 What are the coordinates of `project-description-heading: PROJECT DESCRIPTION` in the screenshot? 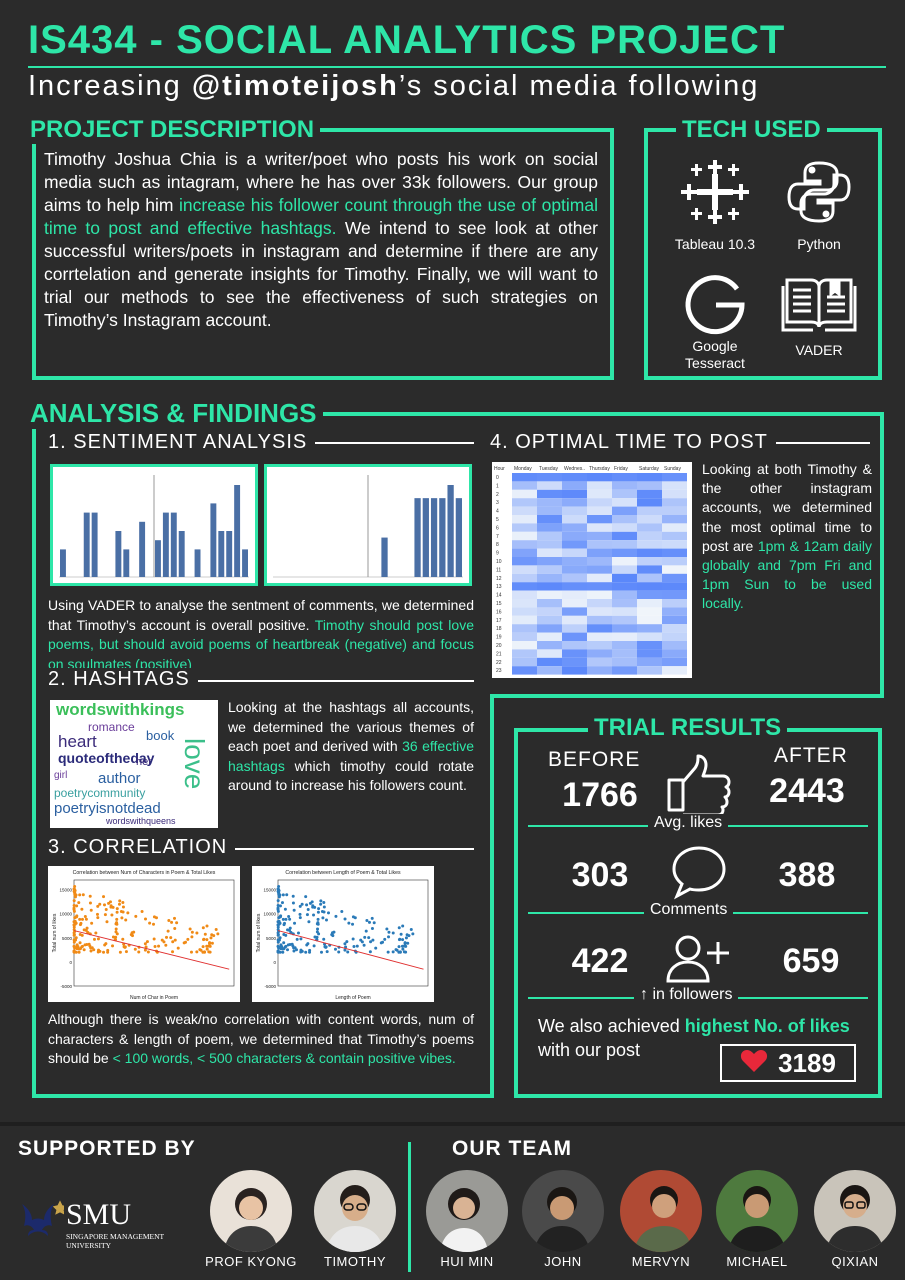 It's located at (172, 130).